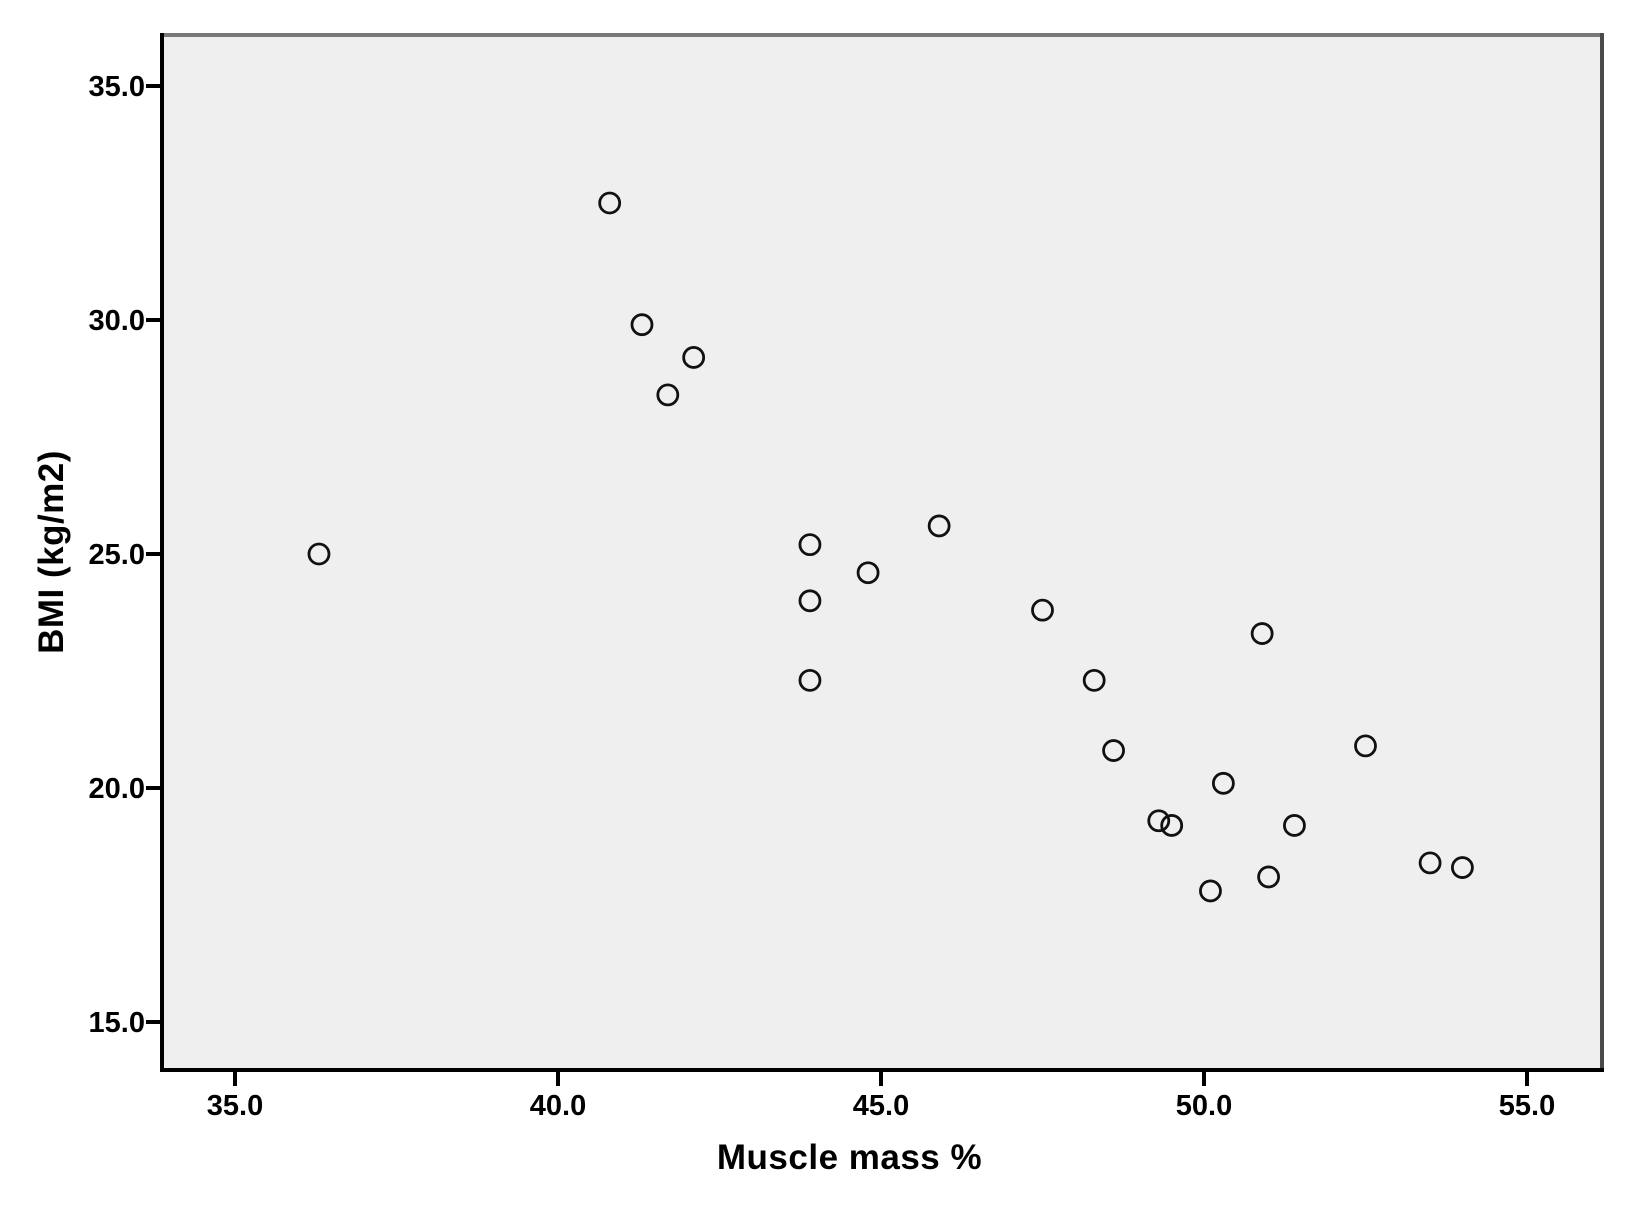 This screenshot has height=1206, width=1630. I want to click on y-tick-label: 30.0, so click(117, 321).